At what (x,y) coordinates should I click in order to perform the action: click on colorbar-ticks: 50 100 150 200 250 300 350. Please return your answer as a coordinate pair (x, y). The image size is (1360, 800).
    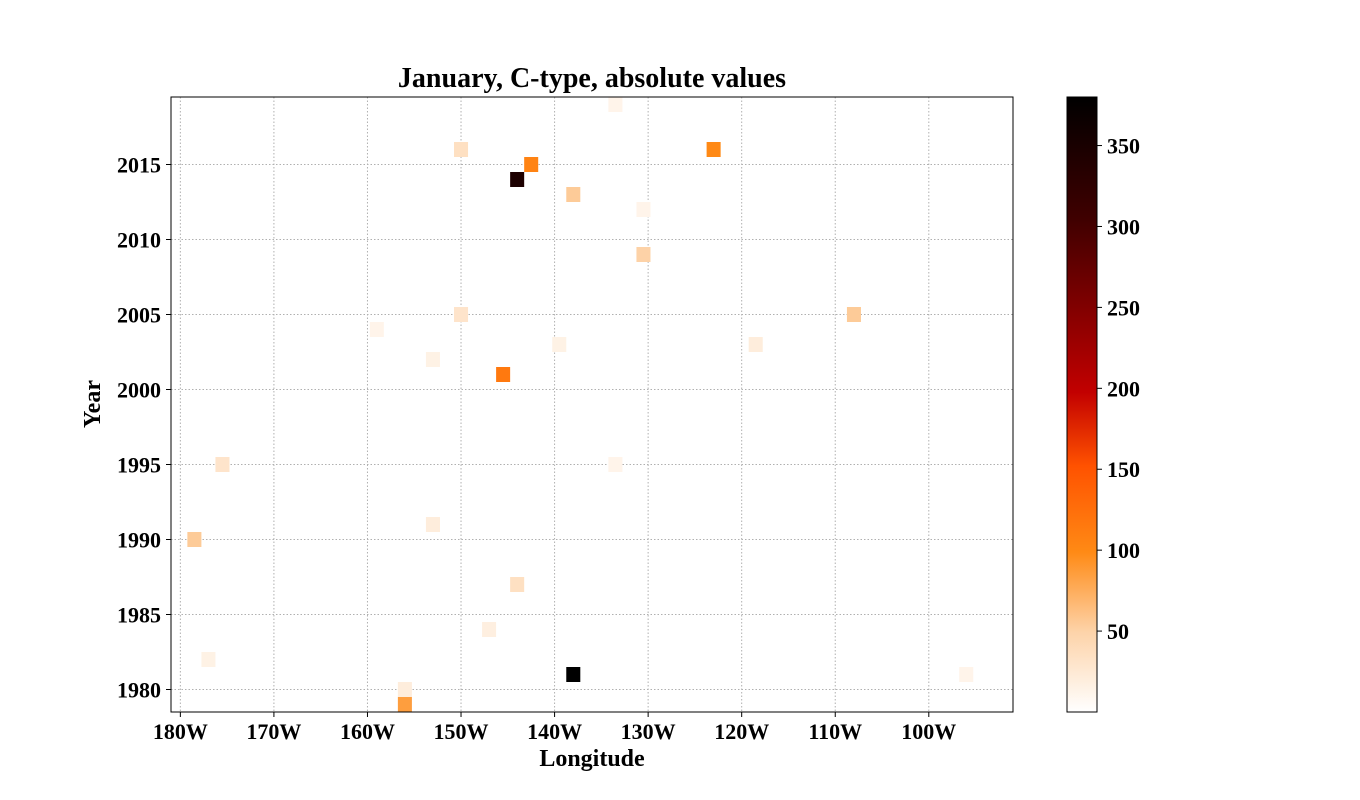
    Looking at the image, I should click on (1118, 389).